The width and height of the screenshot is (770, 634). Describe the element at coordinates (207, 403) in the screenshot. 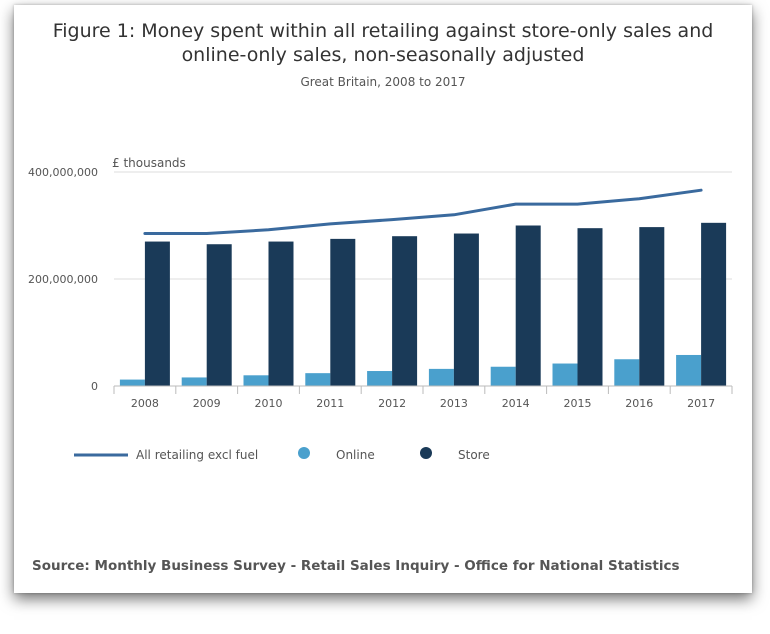

I see `x-tick-label: 2009` at that location.